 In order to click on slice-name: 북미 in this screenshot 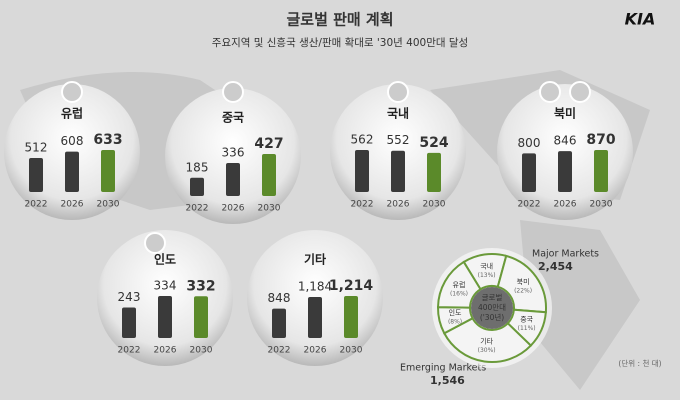, I will do `click(523, 281)`.